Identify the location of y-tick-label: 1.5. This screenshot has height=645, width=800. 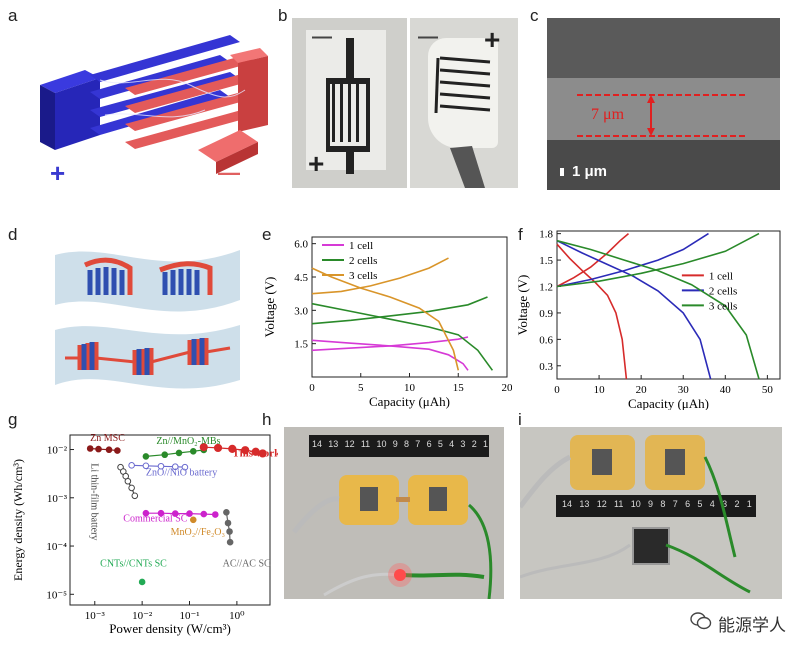
(546, 261).